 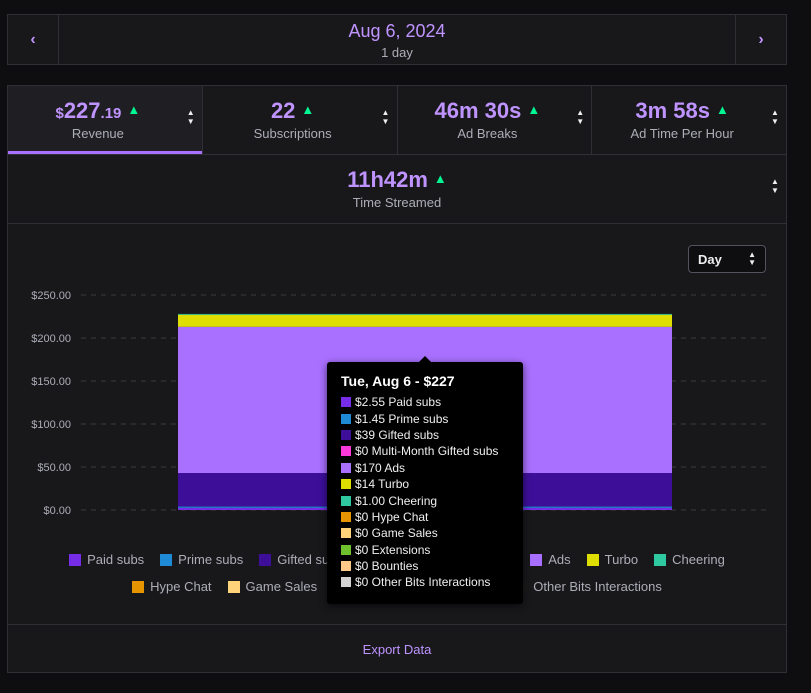 What do you see at coordinates (54, 468) in the screenshot?
I see `y-tick-label: $50.00` at bounding box center [54, 468].